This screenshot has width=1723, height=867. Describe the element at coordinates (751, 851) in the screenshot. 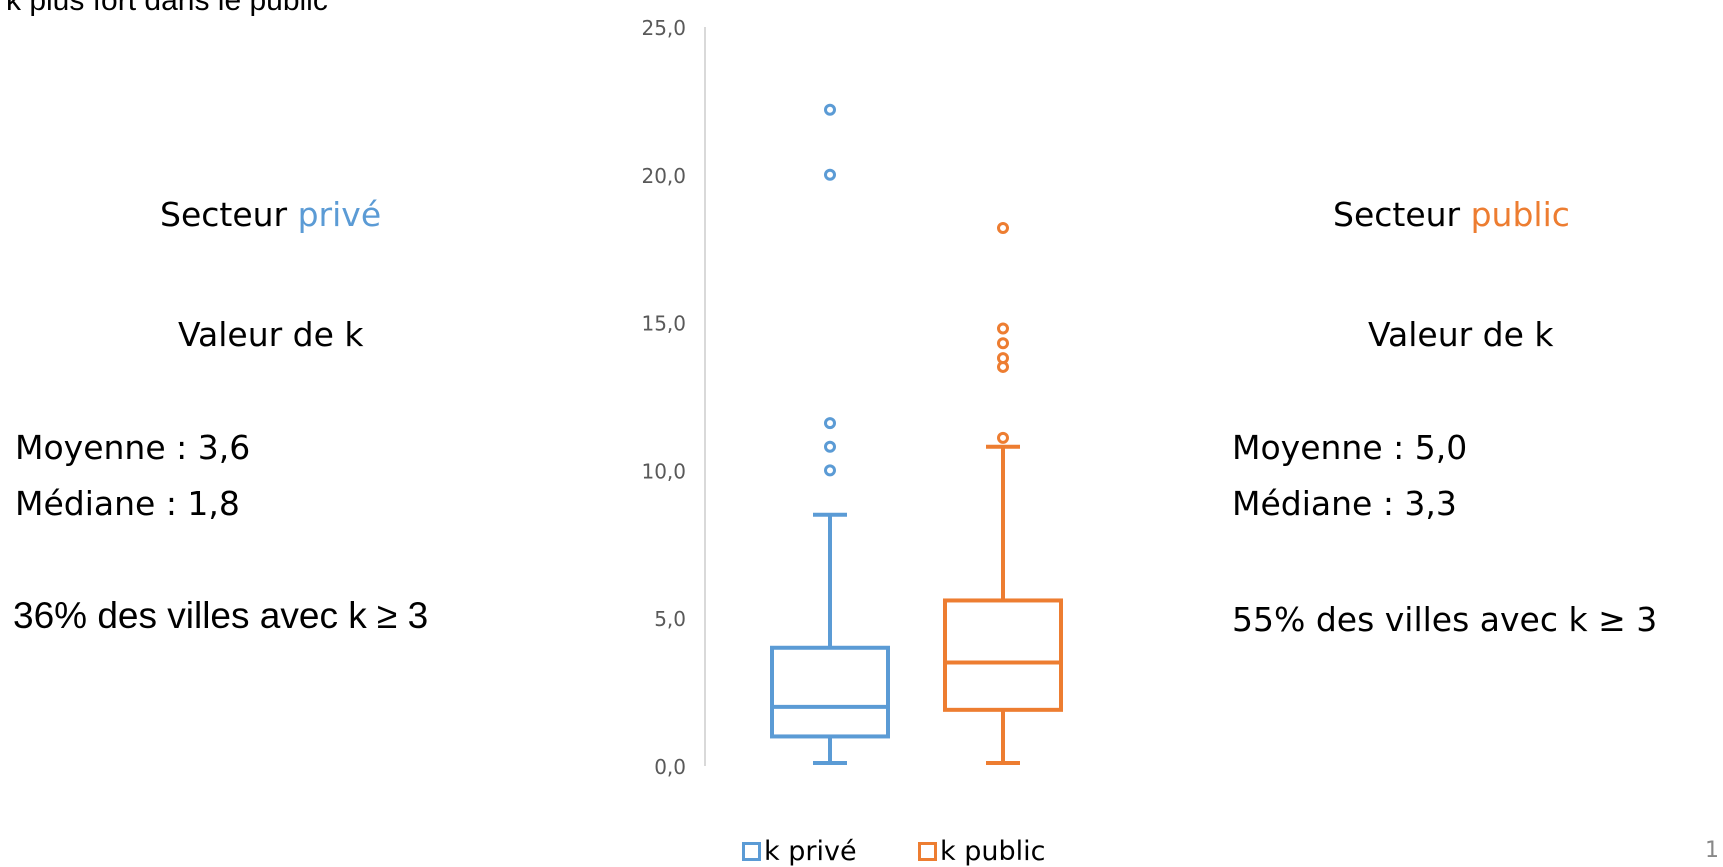

I see `legend-swatch-prive` at that location.